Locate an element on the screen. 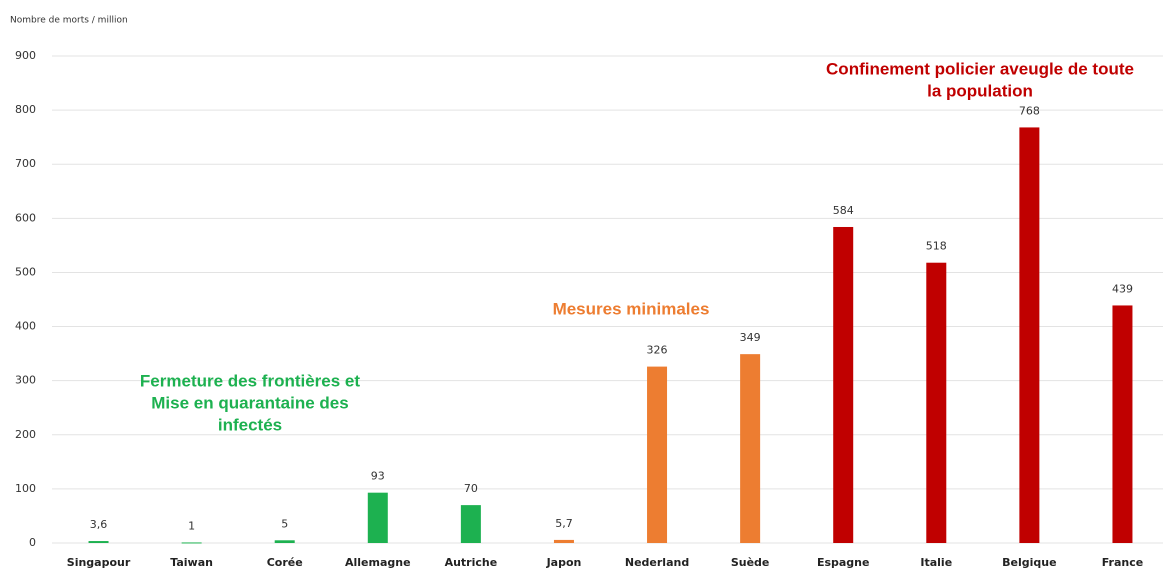 This screenshot has width=1169, height=572. y-tick-label: 300 is located at coordinates (25, 380).